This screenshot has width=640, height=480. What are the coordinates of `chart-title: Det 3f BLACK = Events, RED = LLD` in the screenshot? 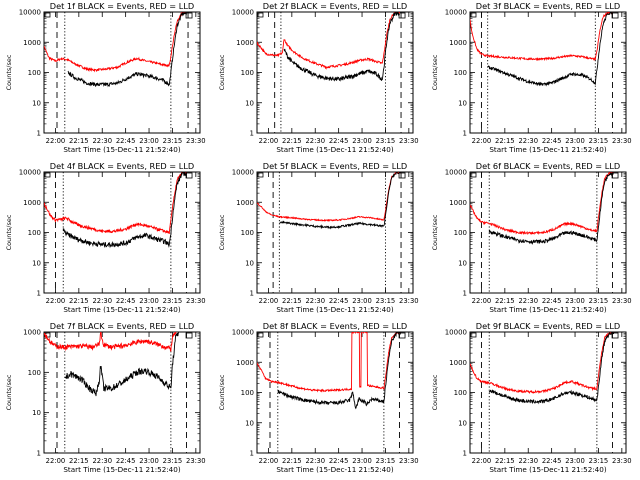 It's located at (548, 6).